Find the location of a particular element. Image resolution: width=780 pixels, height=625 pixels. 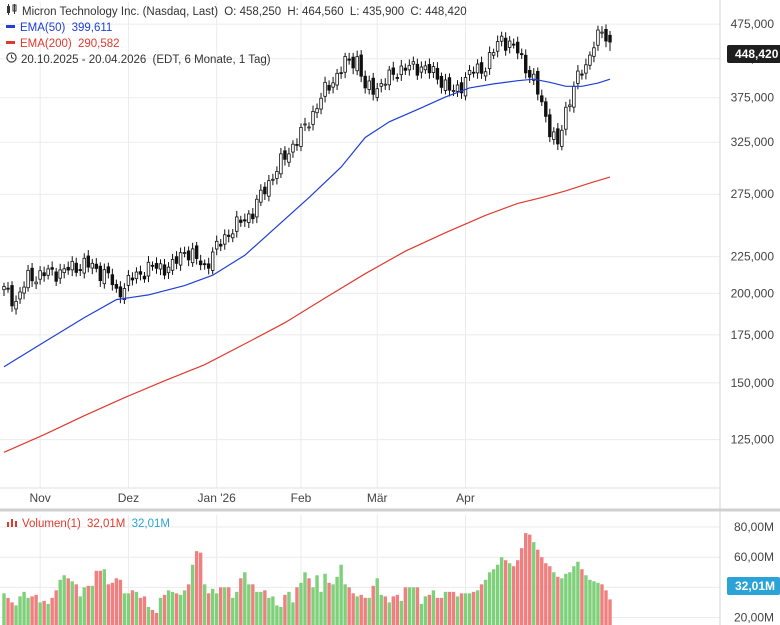

price-tick-label: 325,000 is located at coordinates (753, 142).